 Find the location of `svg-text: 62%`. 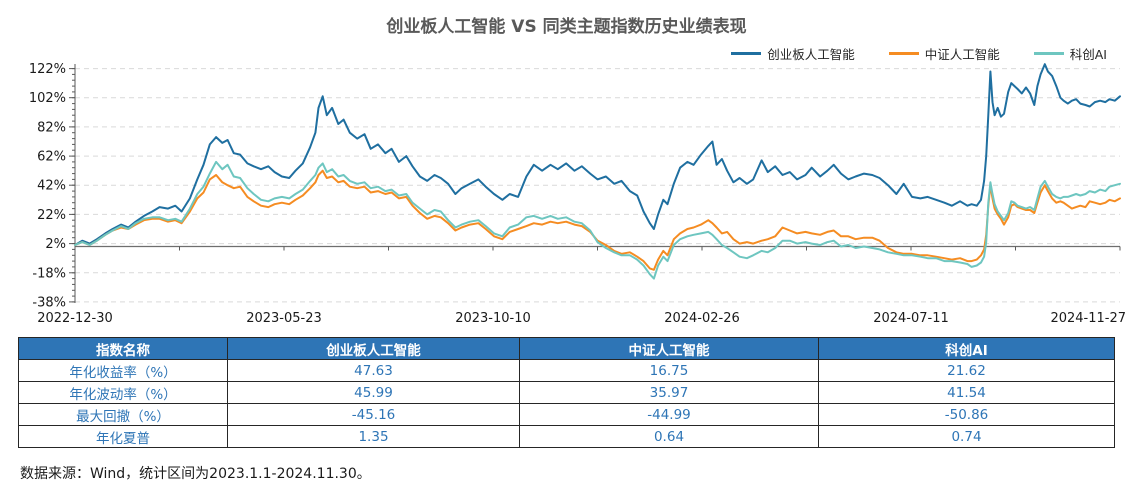

svg-text: 62% is located at coordinates (51, 157).